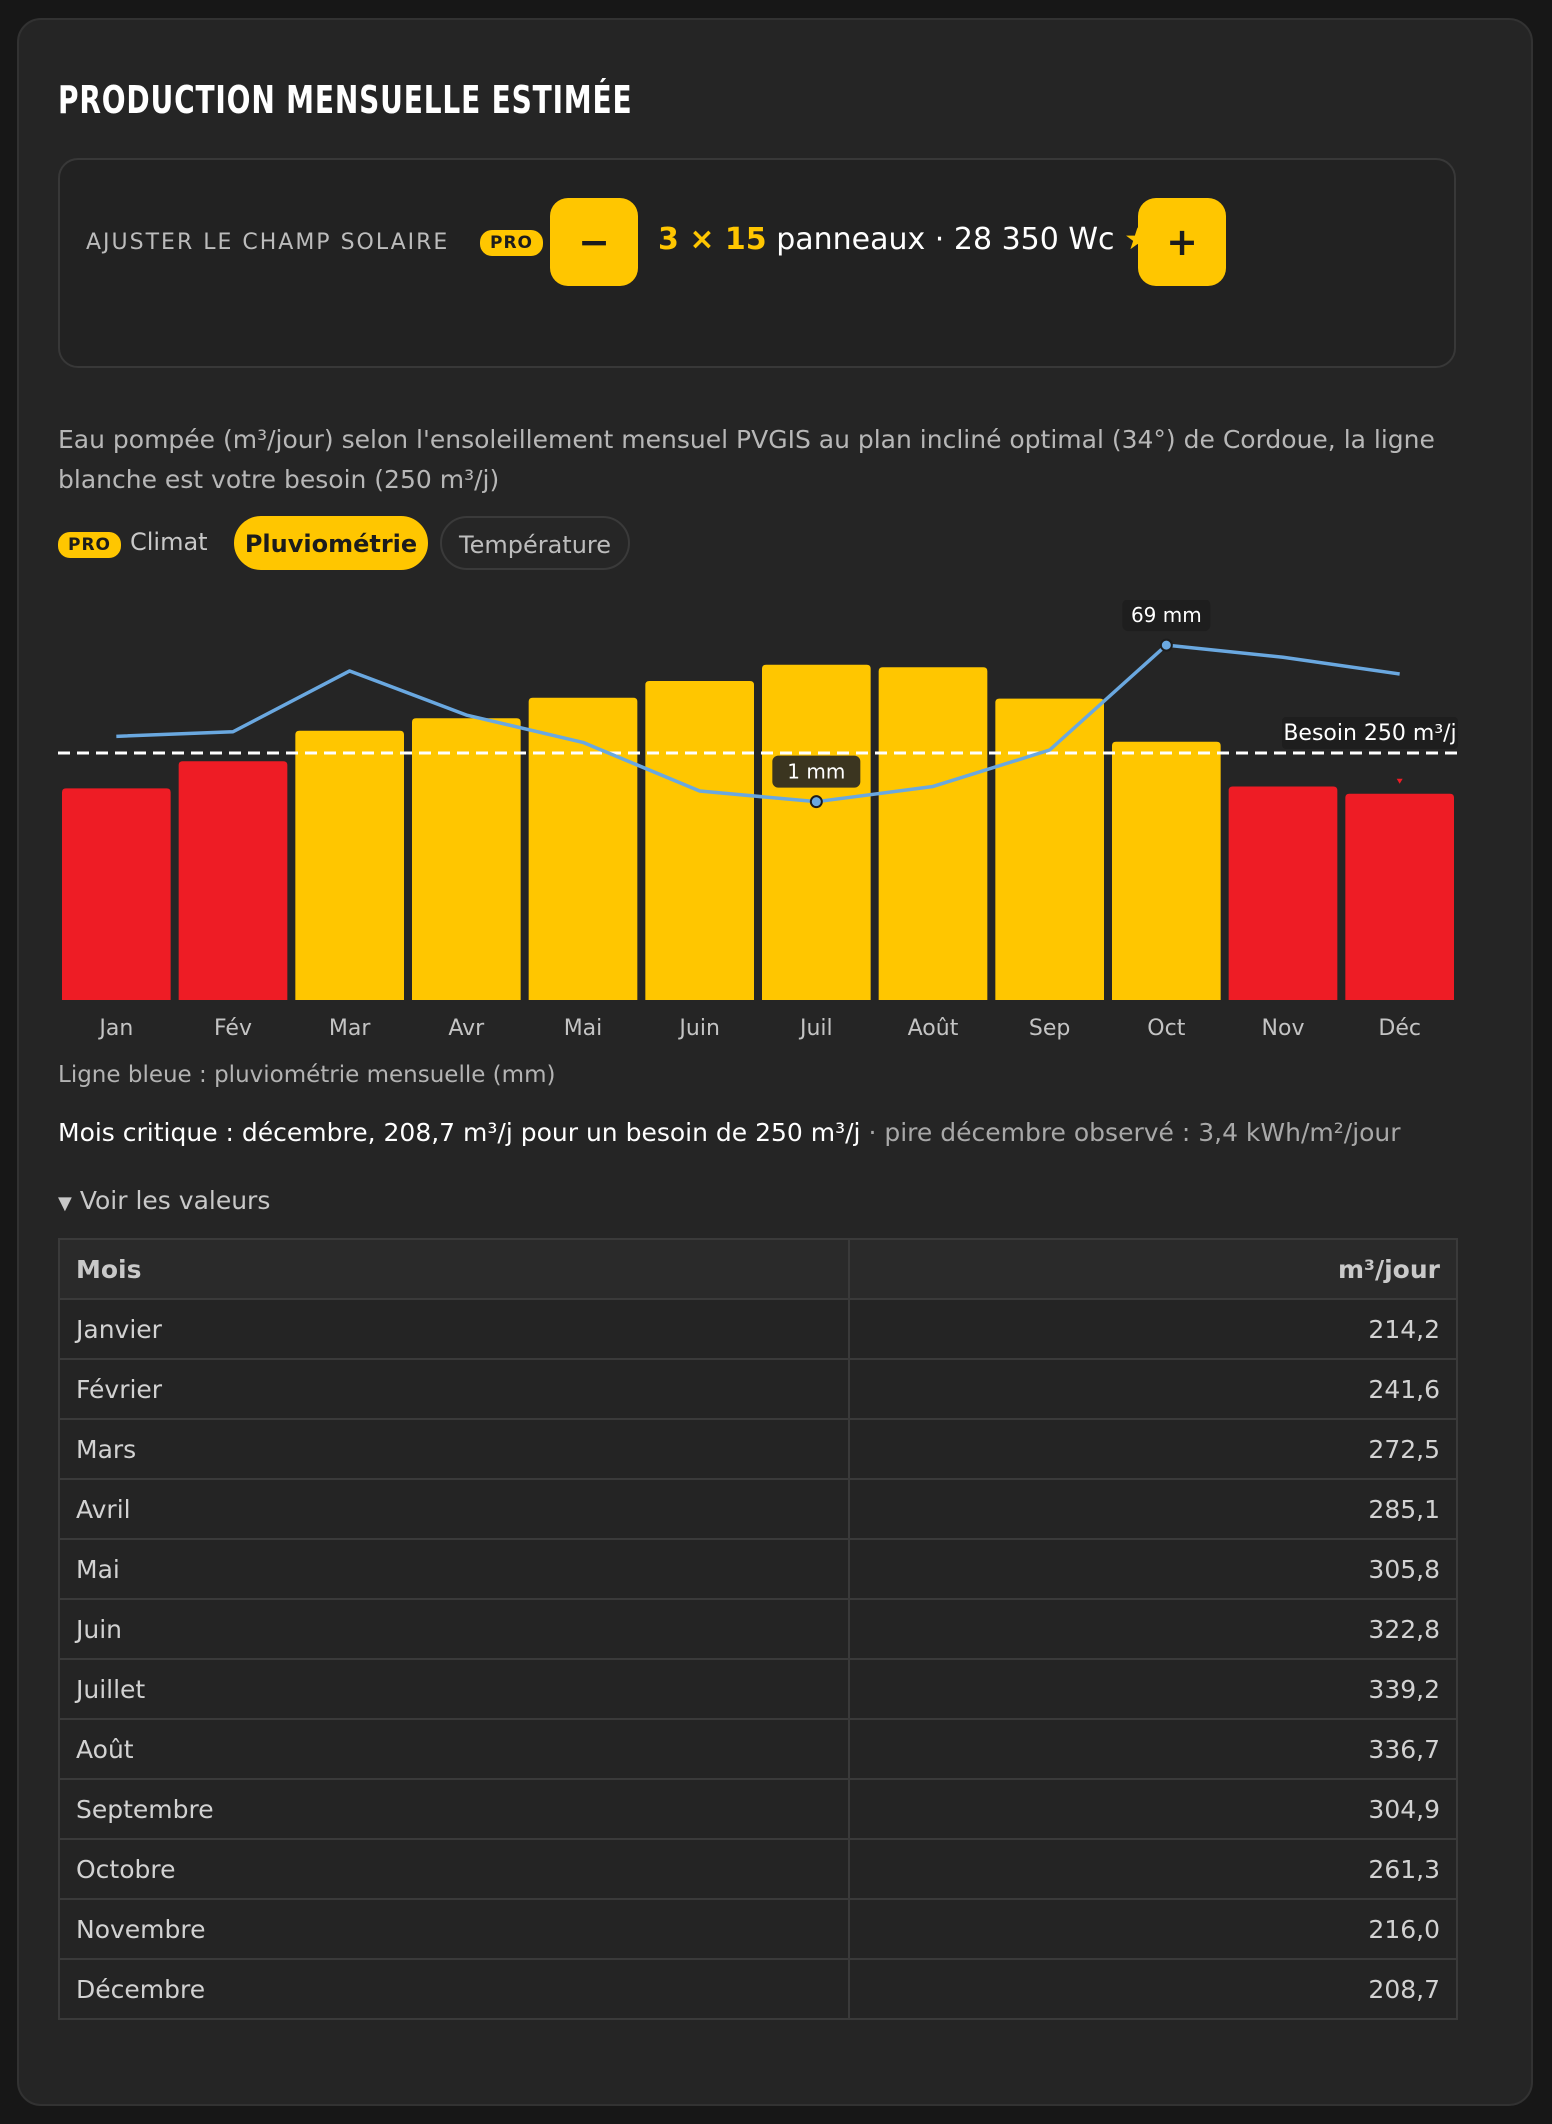 The width and height of the screenshot is (1552, 2124). What do you see at coordinates (1049, 849) in the screenshot?
I see `bar-sep` at bounding box center [1049, 849].